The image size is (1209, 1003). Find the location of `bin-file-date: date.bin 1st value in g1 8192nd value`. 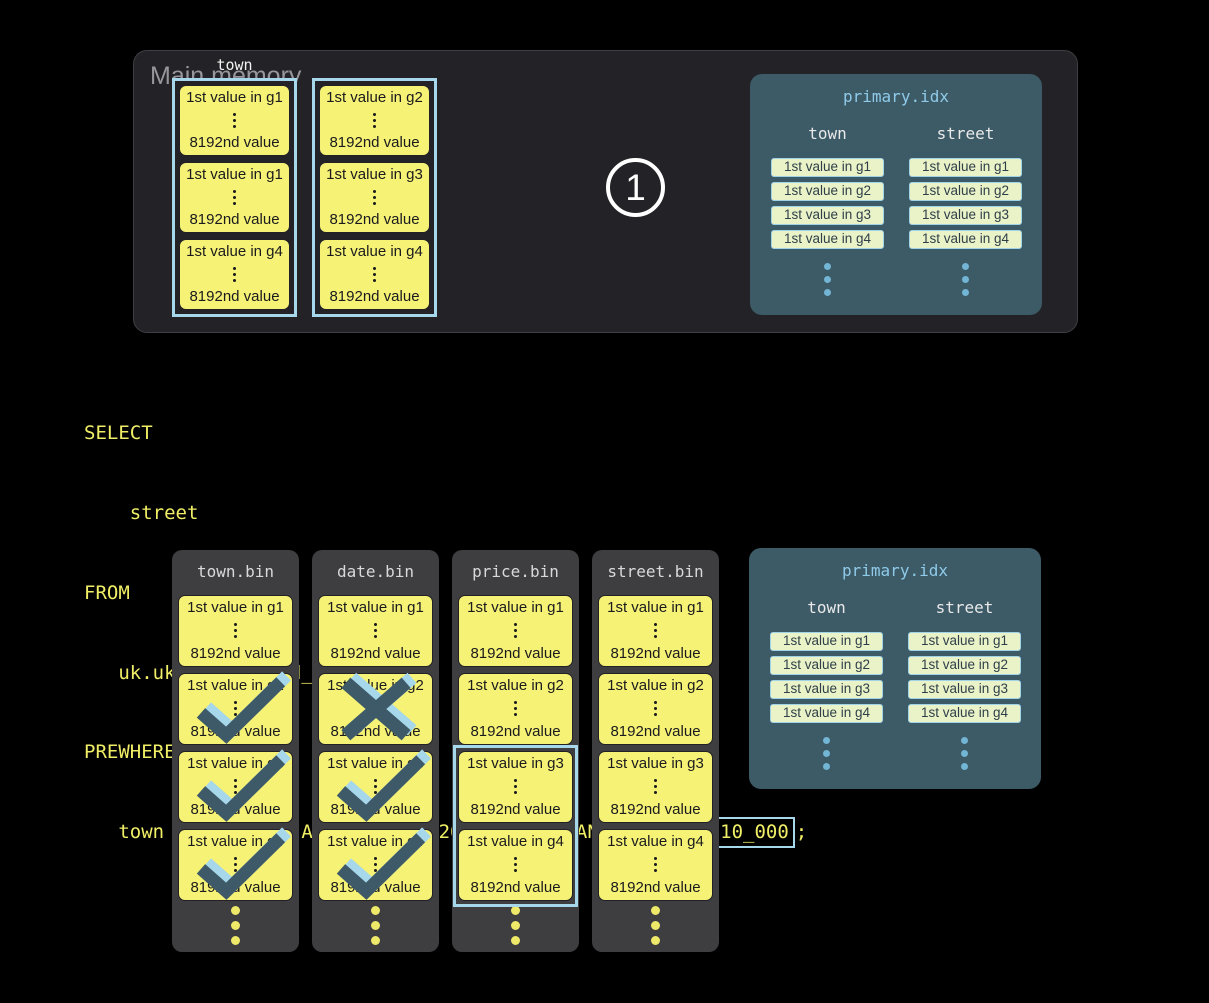

bin-file-date: date.bin 1st value in g1 8192nd value is located at coordinates (375, 751).